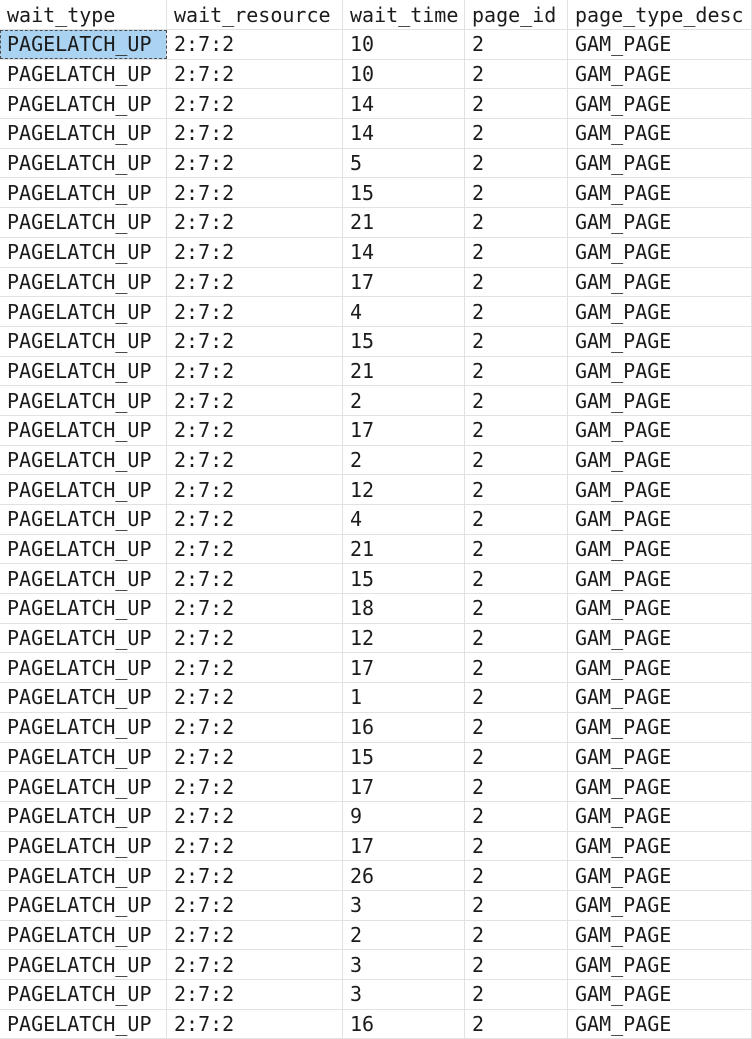  What do you see at coordinates (404, 816) in the screenshot?
I see `cell-wait-time: 9` at bounding box center [404, 816].